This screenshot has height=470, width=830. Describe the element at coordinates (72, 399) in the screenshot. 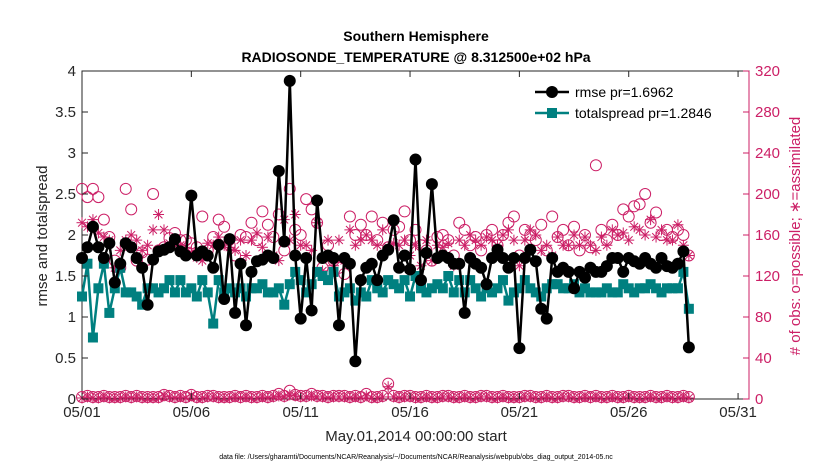

I see `y-tick-label: 0` at that location.